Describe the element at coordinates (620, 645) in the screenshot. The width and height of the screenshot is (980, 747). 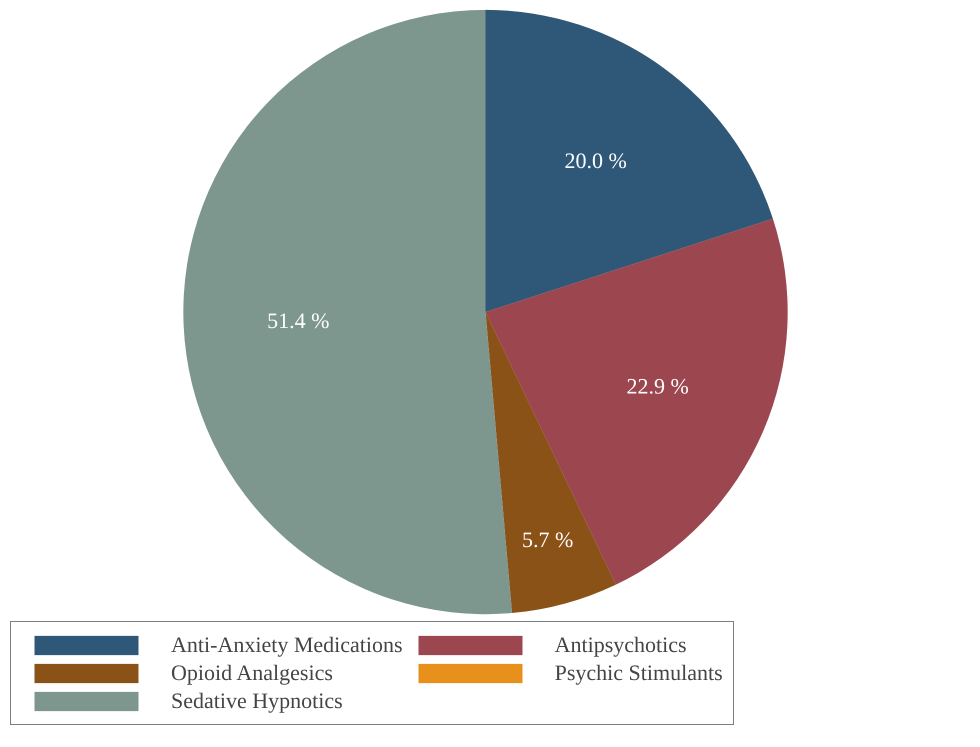
I see `legend-label: Antipsychotics` at that location.